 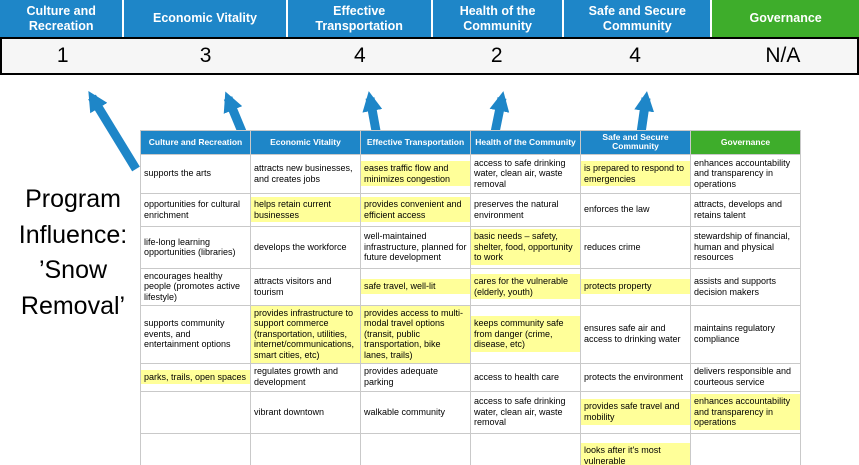 I want to click on matrix-header-culture-and-recreation: Culture and Recreation, so click(x=195, y=142).